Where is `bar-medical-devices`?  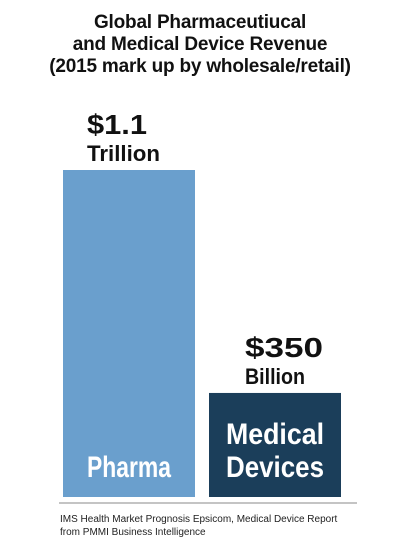
bar-medical-devices is located at coordinates (275, 444).